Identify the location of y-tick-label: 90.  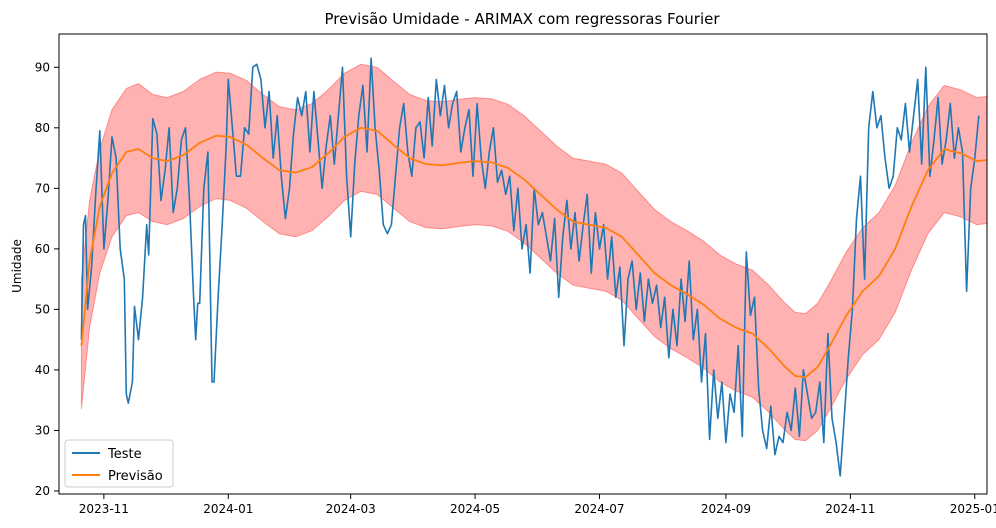
(42, 67).